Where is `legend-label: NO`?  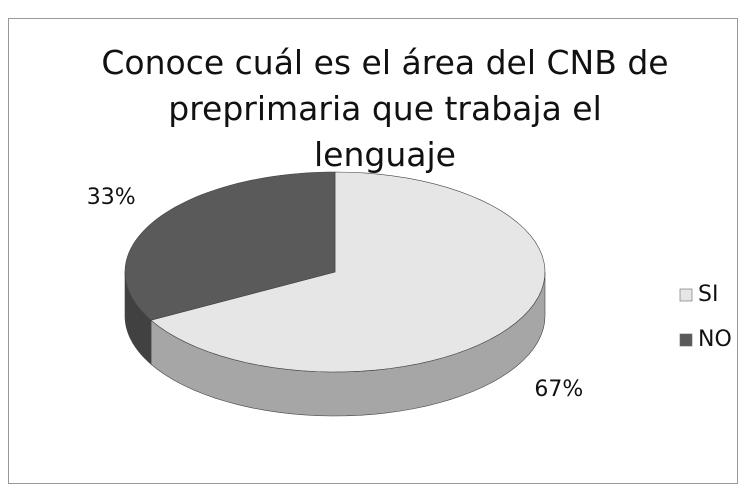
legend-label: NO is located at coordinates (715, 339).